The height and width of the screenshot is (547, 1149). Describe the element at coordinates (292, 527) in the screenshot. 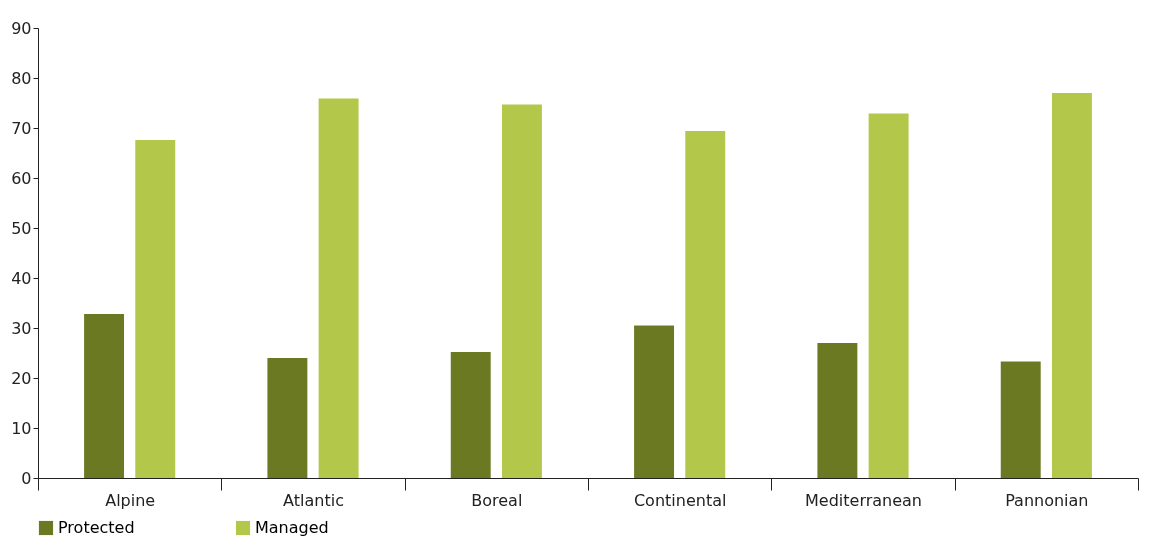

I see `legend-label: Managed` at that location.